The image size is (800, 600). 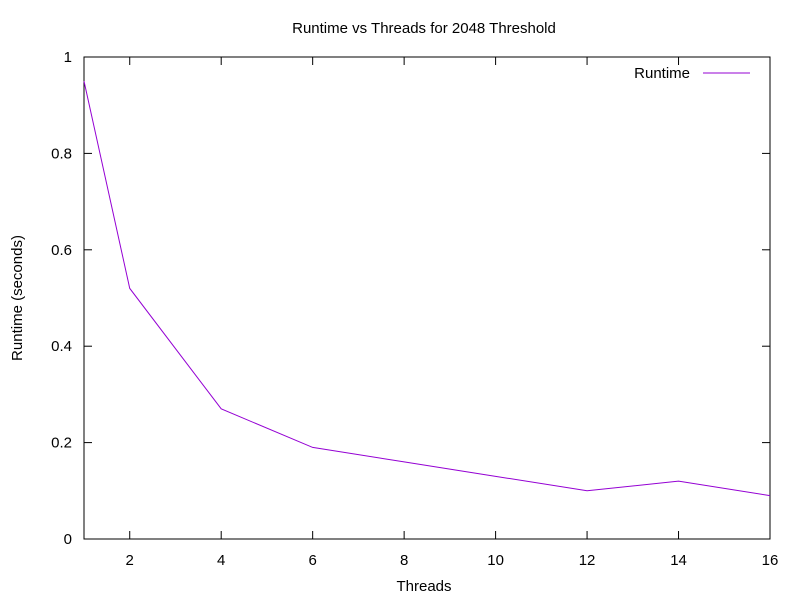 I want to click on x-tick-label: 2, so click(x=130, y=560).